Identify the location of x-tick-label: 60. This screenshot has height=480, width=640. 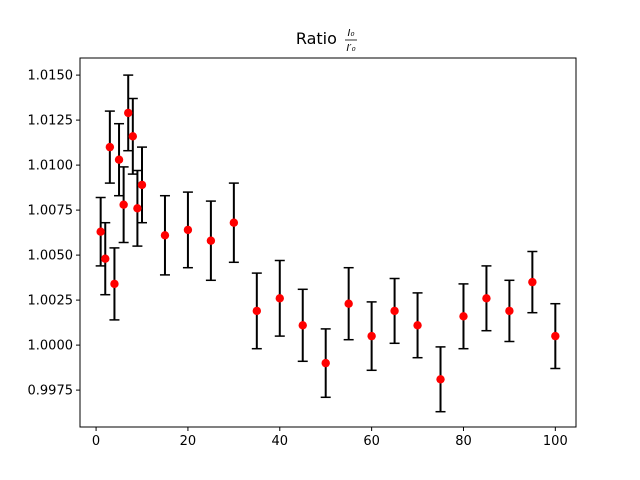
(371, 441).